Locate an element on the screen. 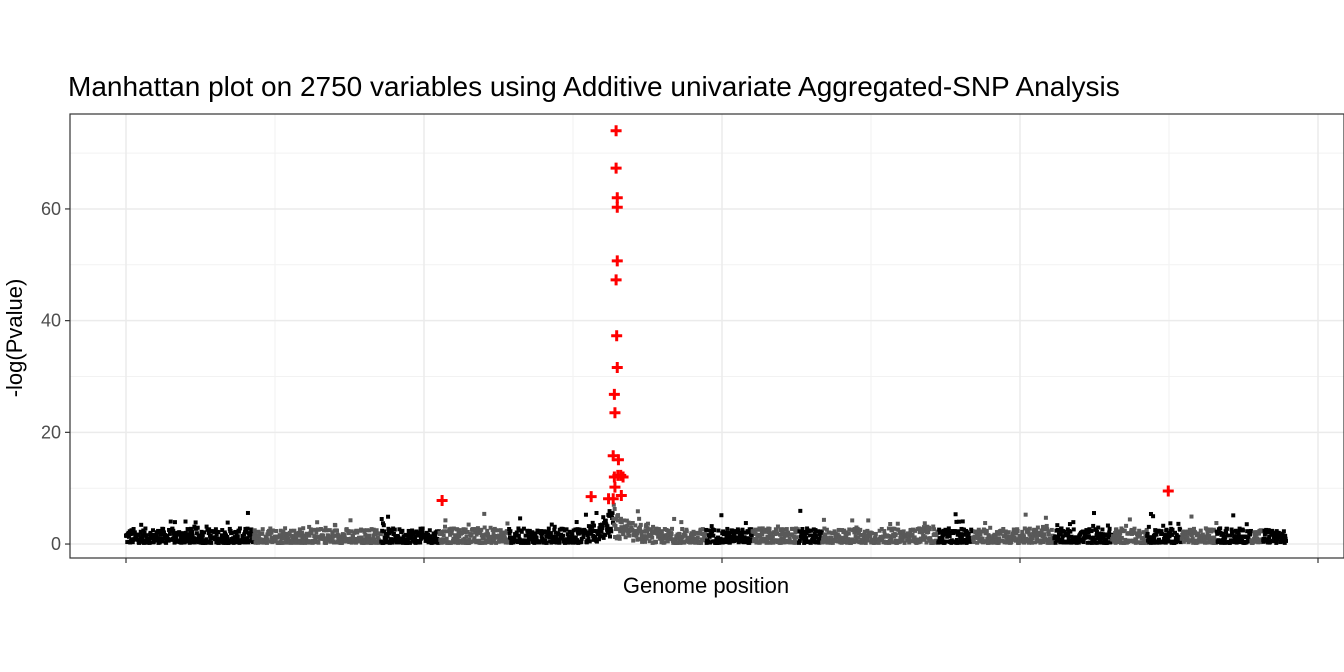  y-tick-label: 20 is located at coordinates (51, 432).